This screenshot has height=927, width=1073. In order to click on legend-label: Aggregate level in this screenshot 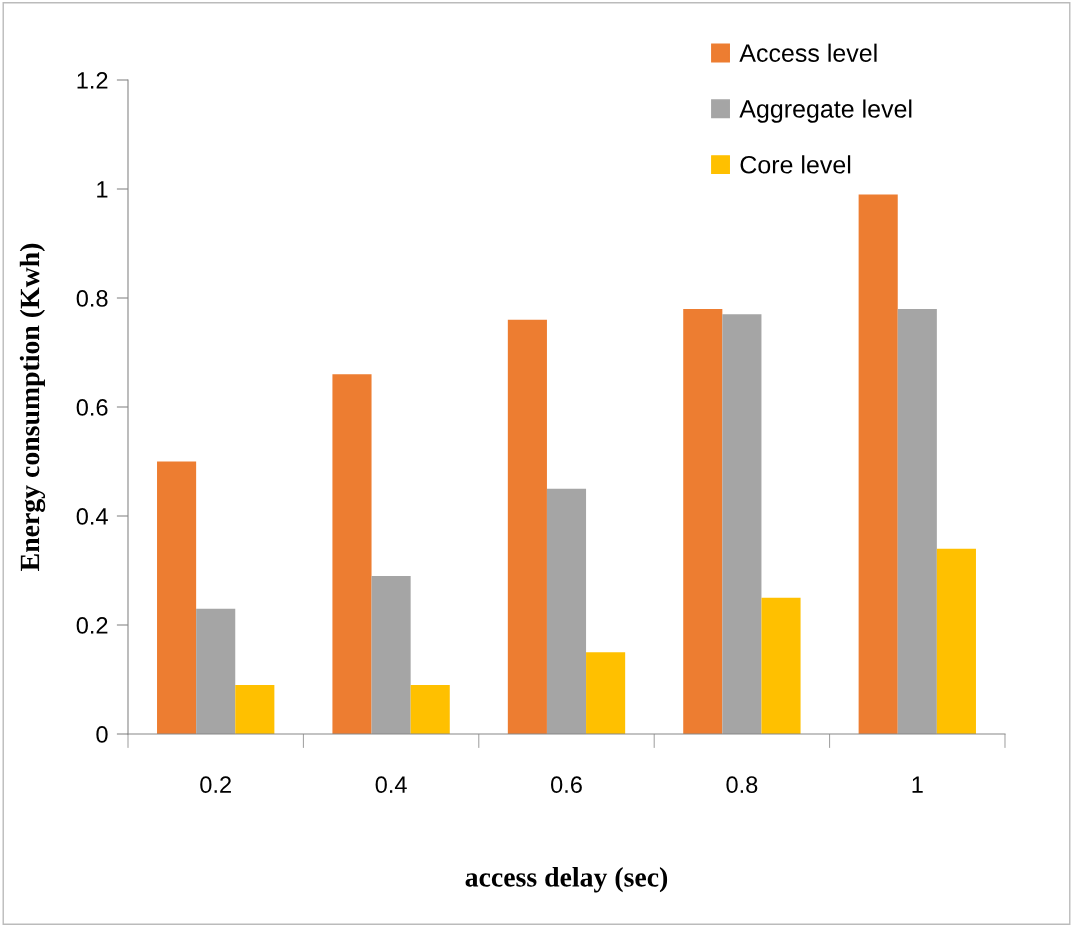, I will do `click(825, 111)`.